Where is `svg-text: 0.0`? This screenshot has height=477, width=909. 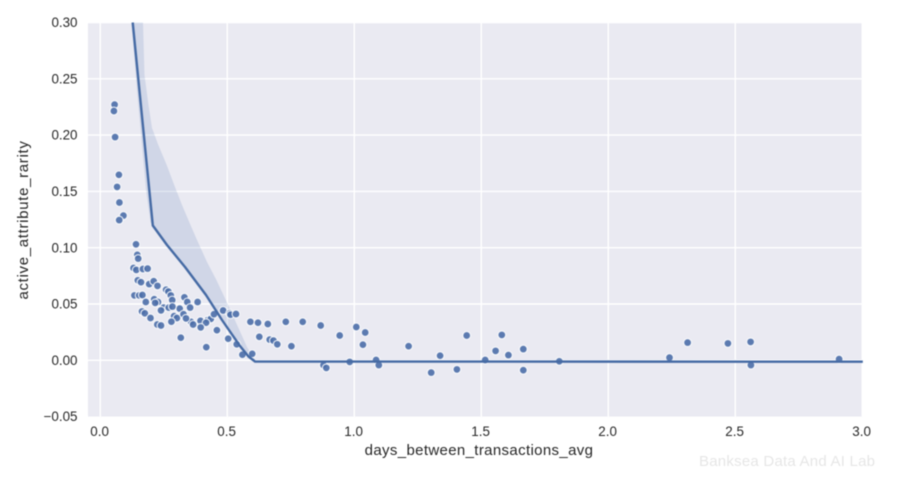
svg-text: 0.0 is located at coordinates (99, 431).